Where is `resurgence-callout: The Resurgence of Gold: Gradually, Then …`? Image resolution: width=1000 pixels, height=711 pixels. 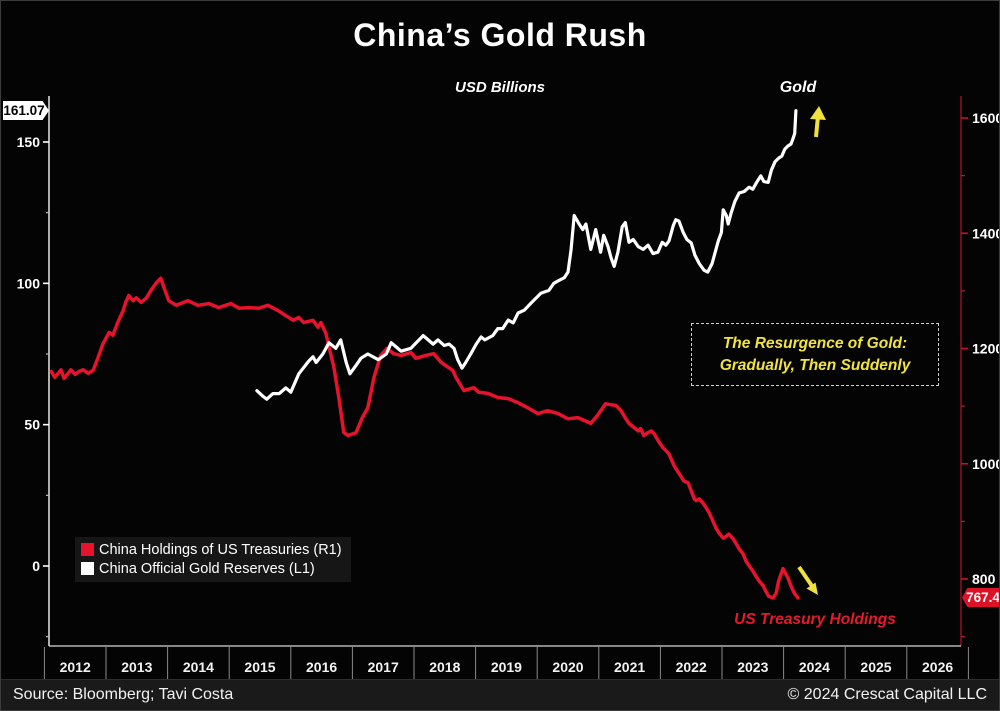 resurgence-callout: The Resurgence of Gold: Gradually, Then … is located at coordinates (815, 354).